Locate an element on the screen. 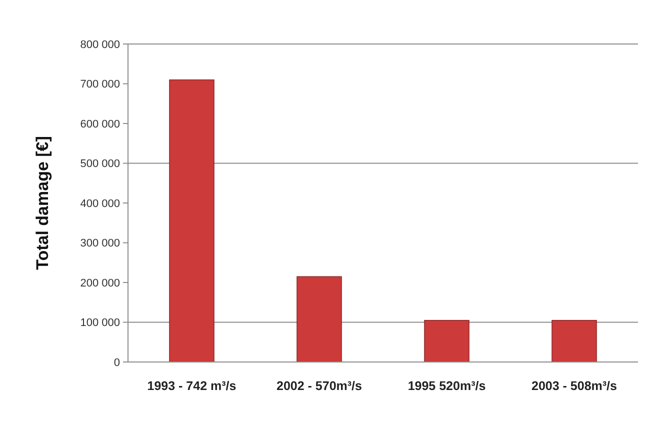 The width and height of the screenshot is (652, 443). y-tick-label: 400 000 is located at coordinates (100, 204).